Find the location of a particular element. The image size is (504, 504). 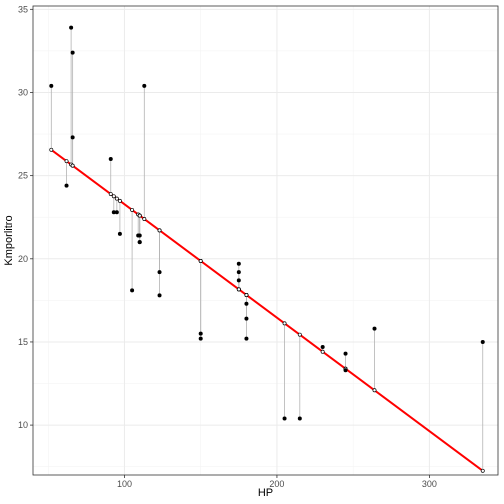

y-tick-label: 20 is located at coordinates (23, 259).